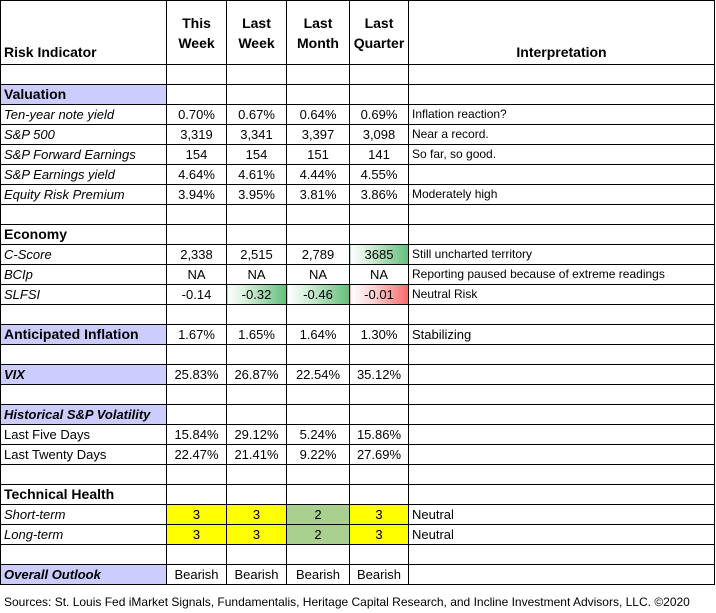 The height and width of the screenshot is (613, 716). What do you see at coordinates (83, 32) in the screenshot?
I see `header-risk-indicator: Risk Indicator` at bounding box center [83, 32].